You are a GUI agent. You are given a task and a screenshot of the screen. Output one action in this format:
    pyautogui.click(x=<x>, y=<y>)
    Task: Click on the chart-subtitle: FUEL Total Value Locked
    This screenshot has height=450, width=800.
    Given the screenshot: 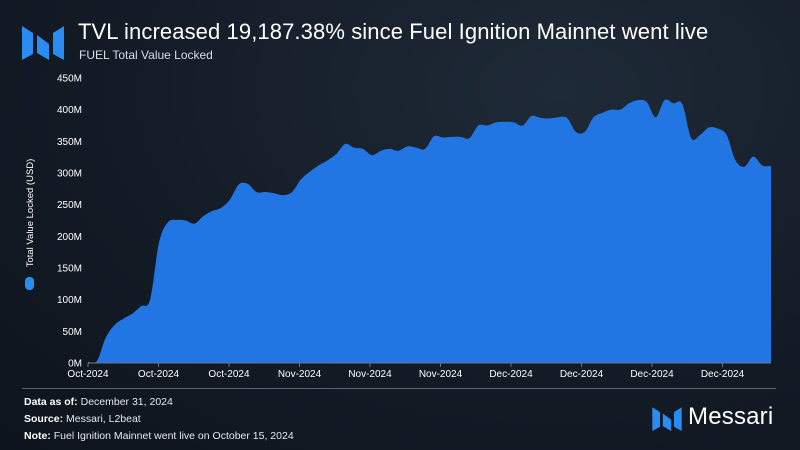 What is the action you would take?
    pyautogui.click(x=146, y=55)
    